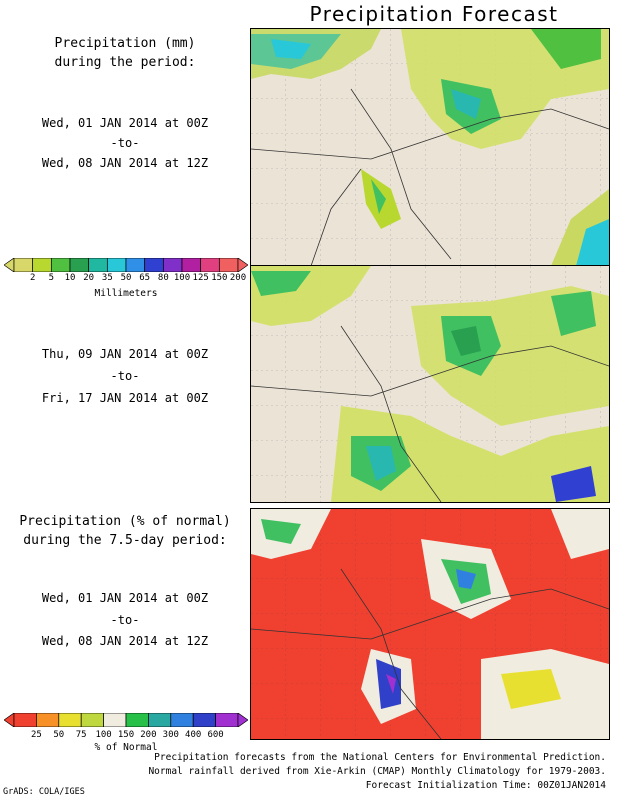 The width and height of the screenshot is (618, 800). I want to click on colorbar-percent-tick-label: 600, so click(215, 735).